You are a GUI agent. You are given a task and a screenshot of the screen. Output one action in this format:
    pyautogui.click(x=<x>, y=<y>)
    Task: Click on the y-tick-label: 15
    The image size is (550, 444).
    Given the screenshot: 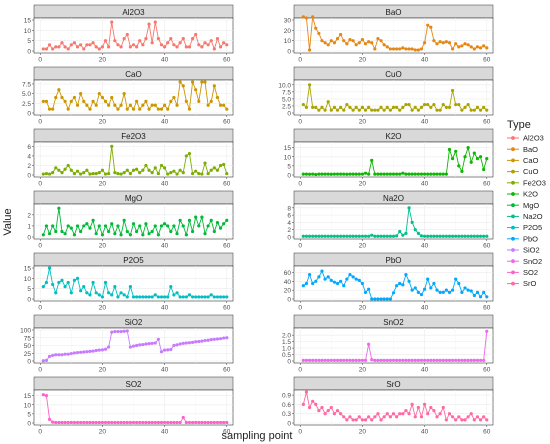 What is the action you would take?
    pyautogui.click(x=28, y=269)
    